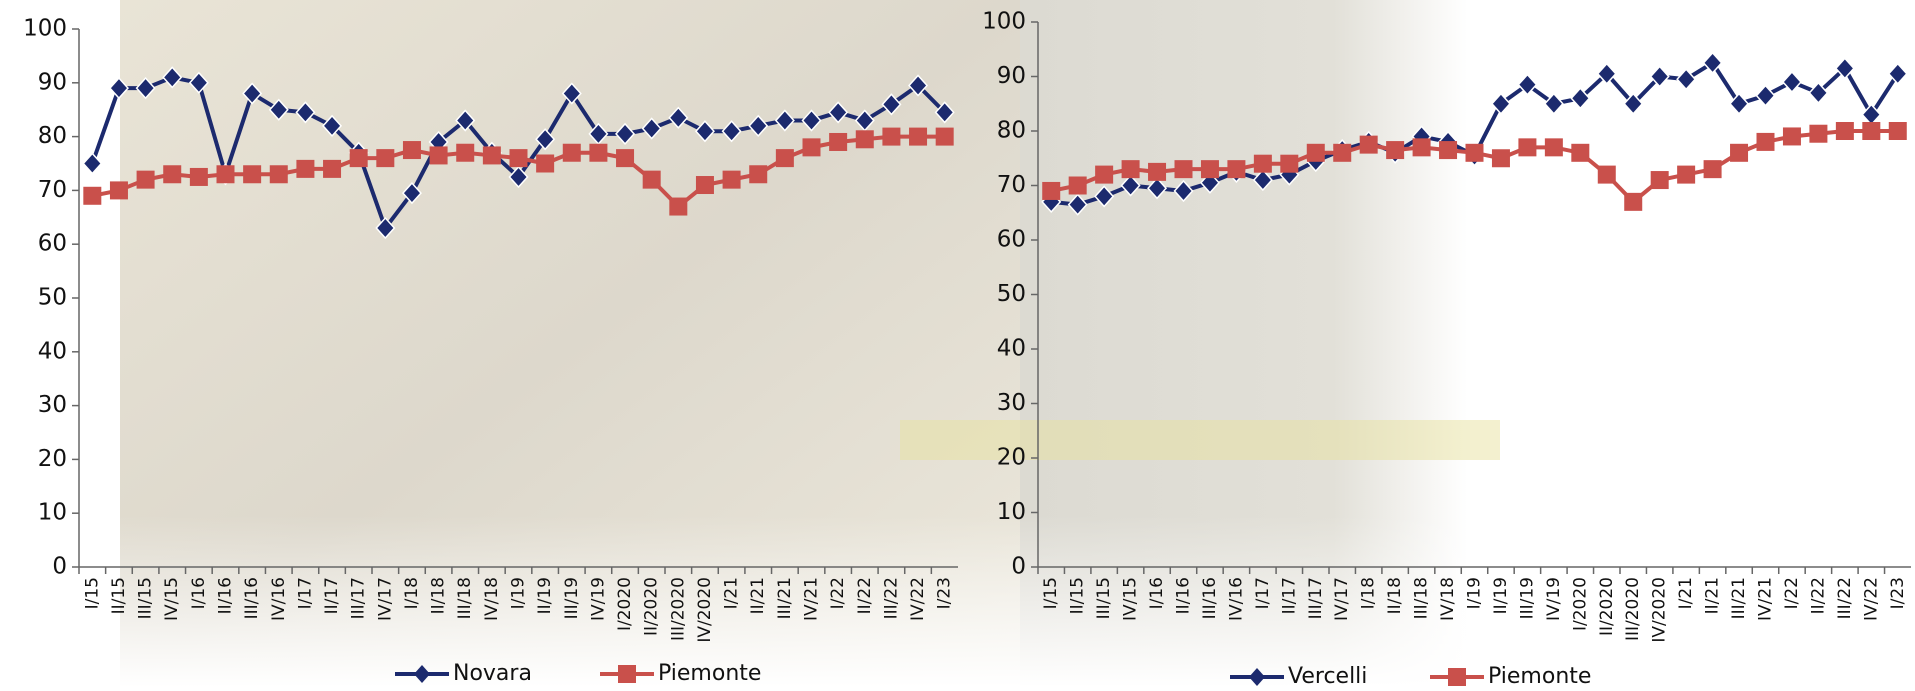  I want to click on y-tick-label: 70, so click(52, 190).